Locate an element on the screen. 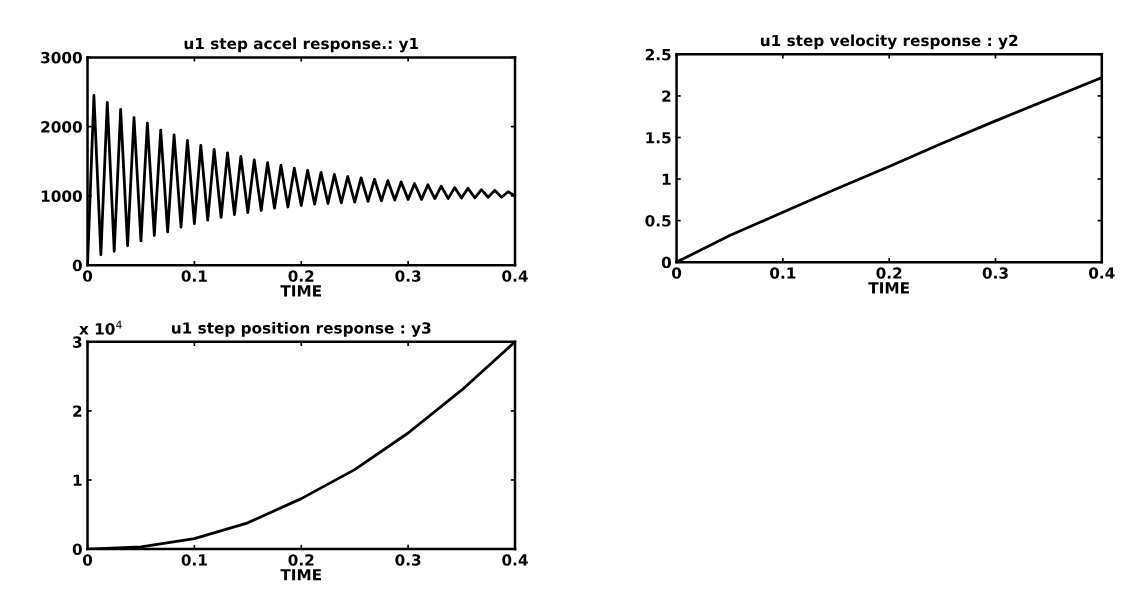 The height and width of the screenshot is (604, 1122). chart-title: u1 step position response : y3 is located at coordinates (301, 329).